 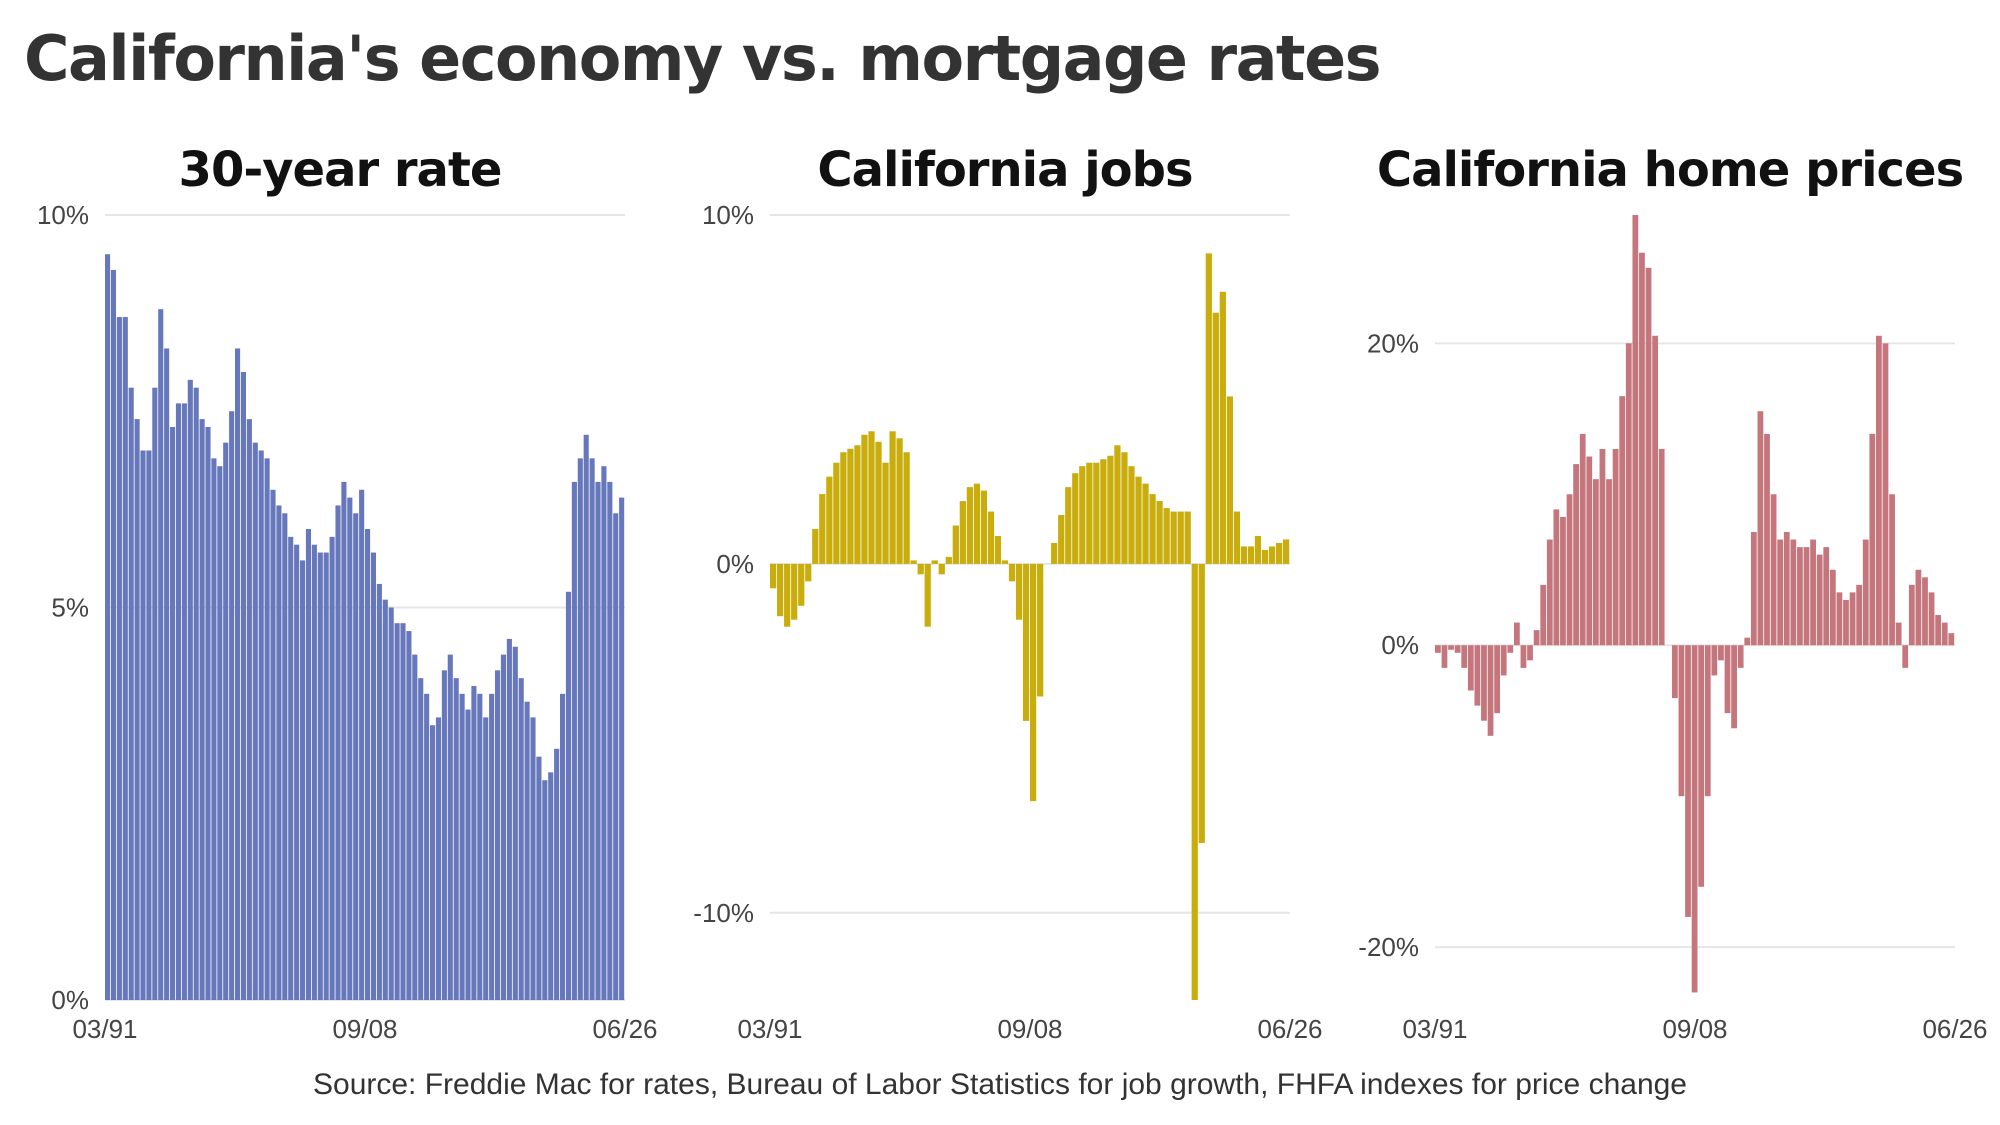 I want to click on y-tick-label: -10%, so click(x=723, y=913).